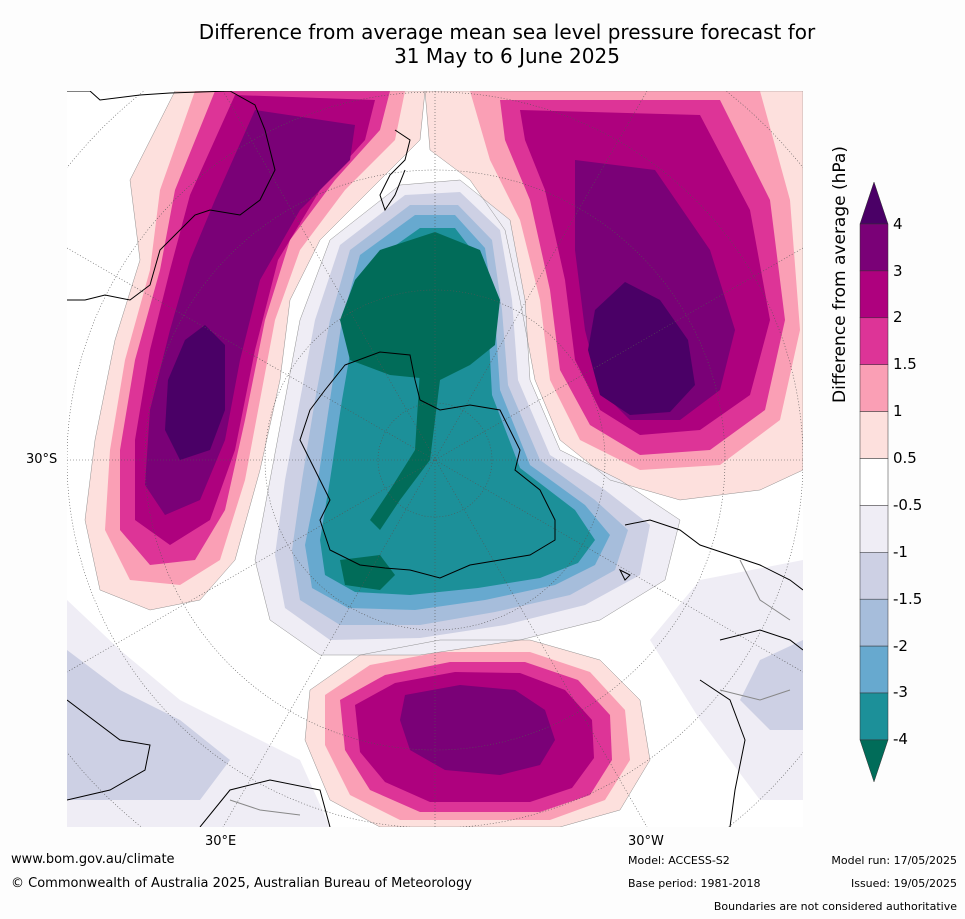  I want to click on colorbar-tick-neg-1-5: -1.5, so click(908, 599).